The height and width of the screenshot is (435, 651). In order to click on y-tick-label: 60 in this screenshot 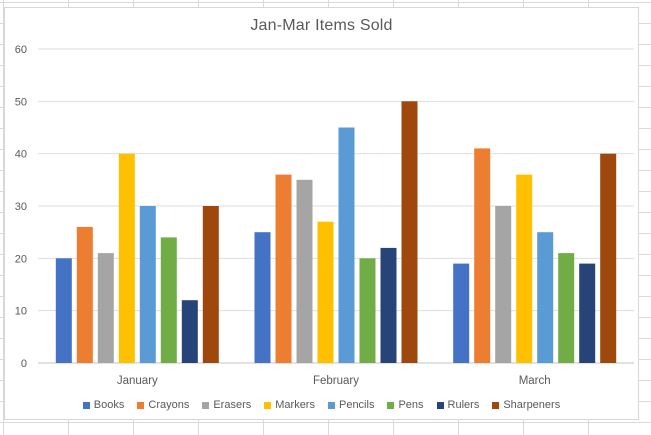, I will do `click(21, 50)`.